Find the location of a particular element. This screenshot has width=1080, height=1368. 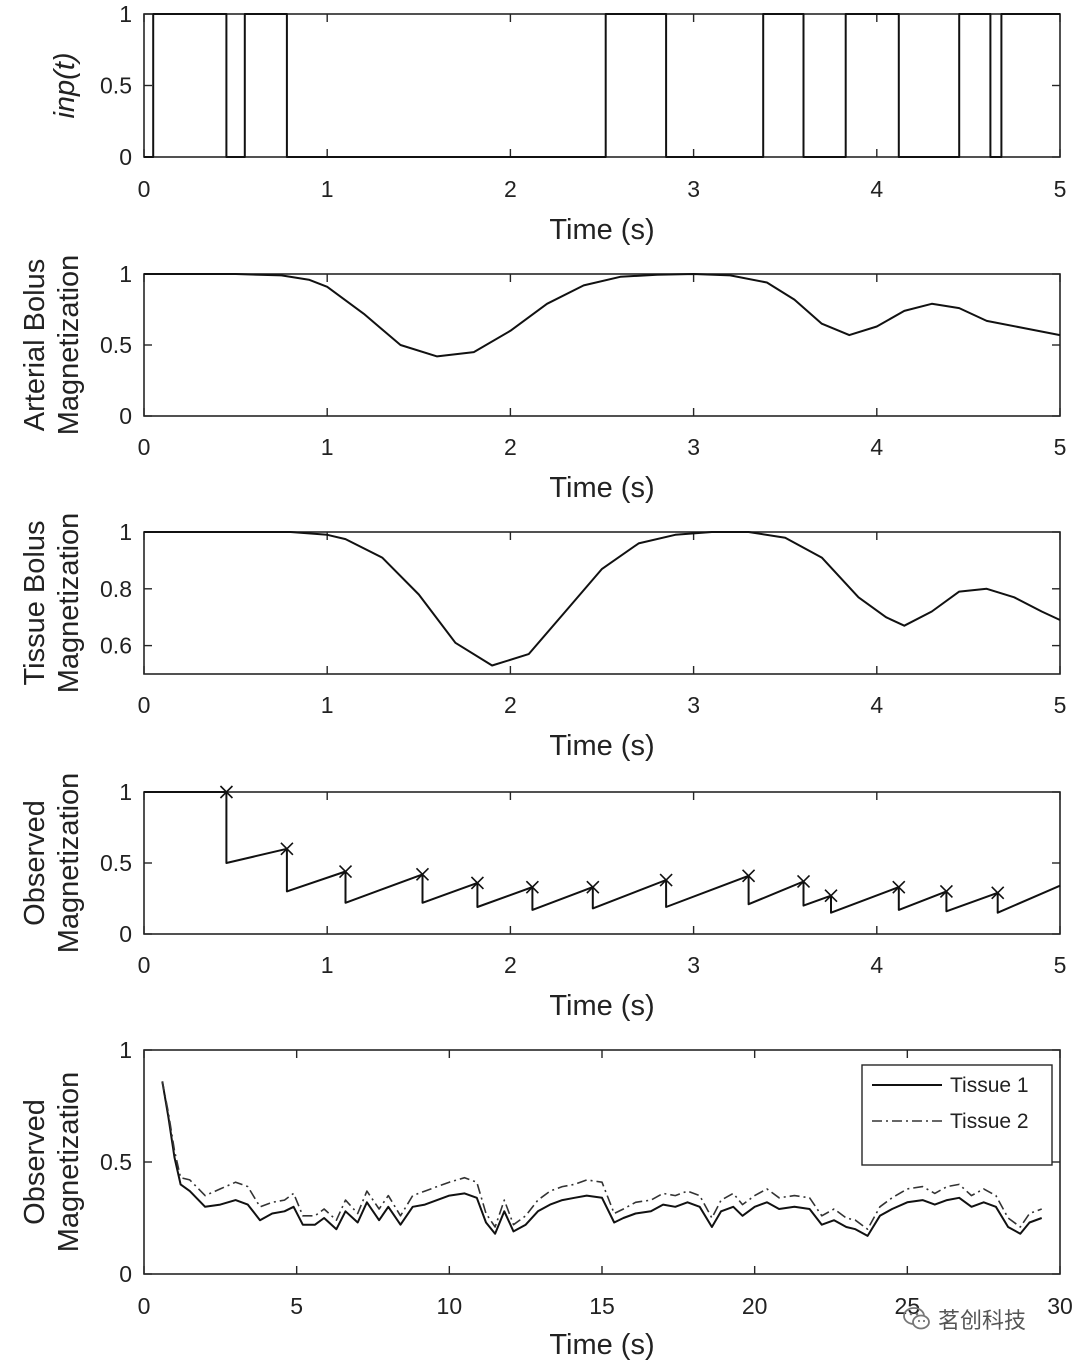

series-line-observed-magnetization is located at coordinates (602, 852).